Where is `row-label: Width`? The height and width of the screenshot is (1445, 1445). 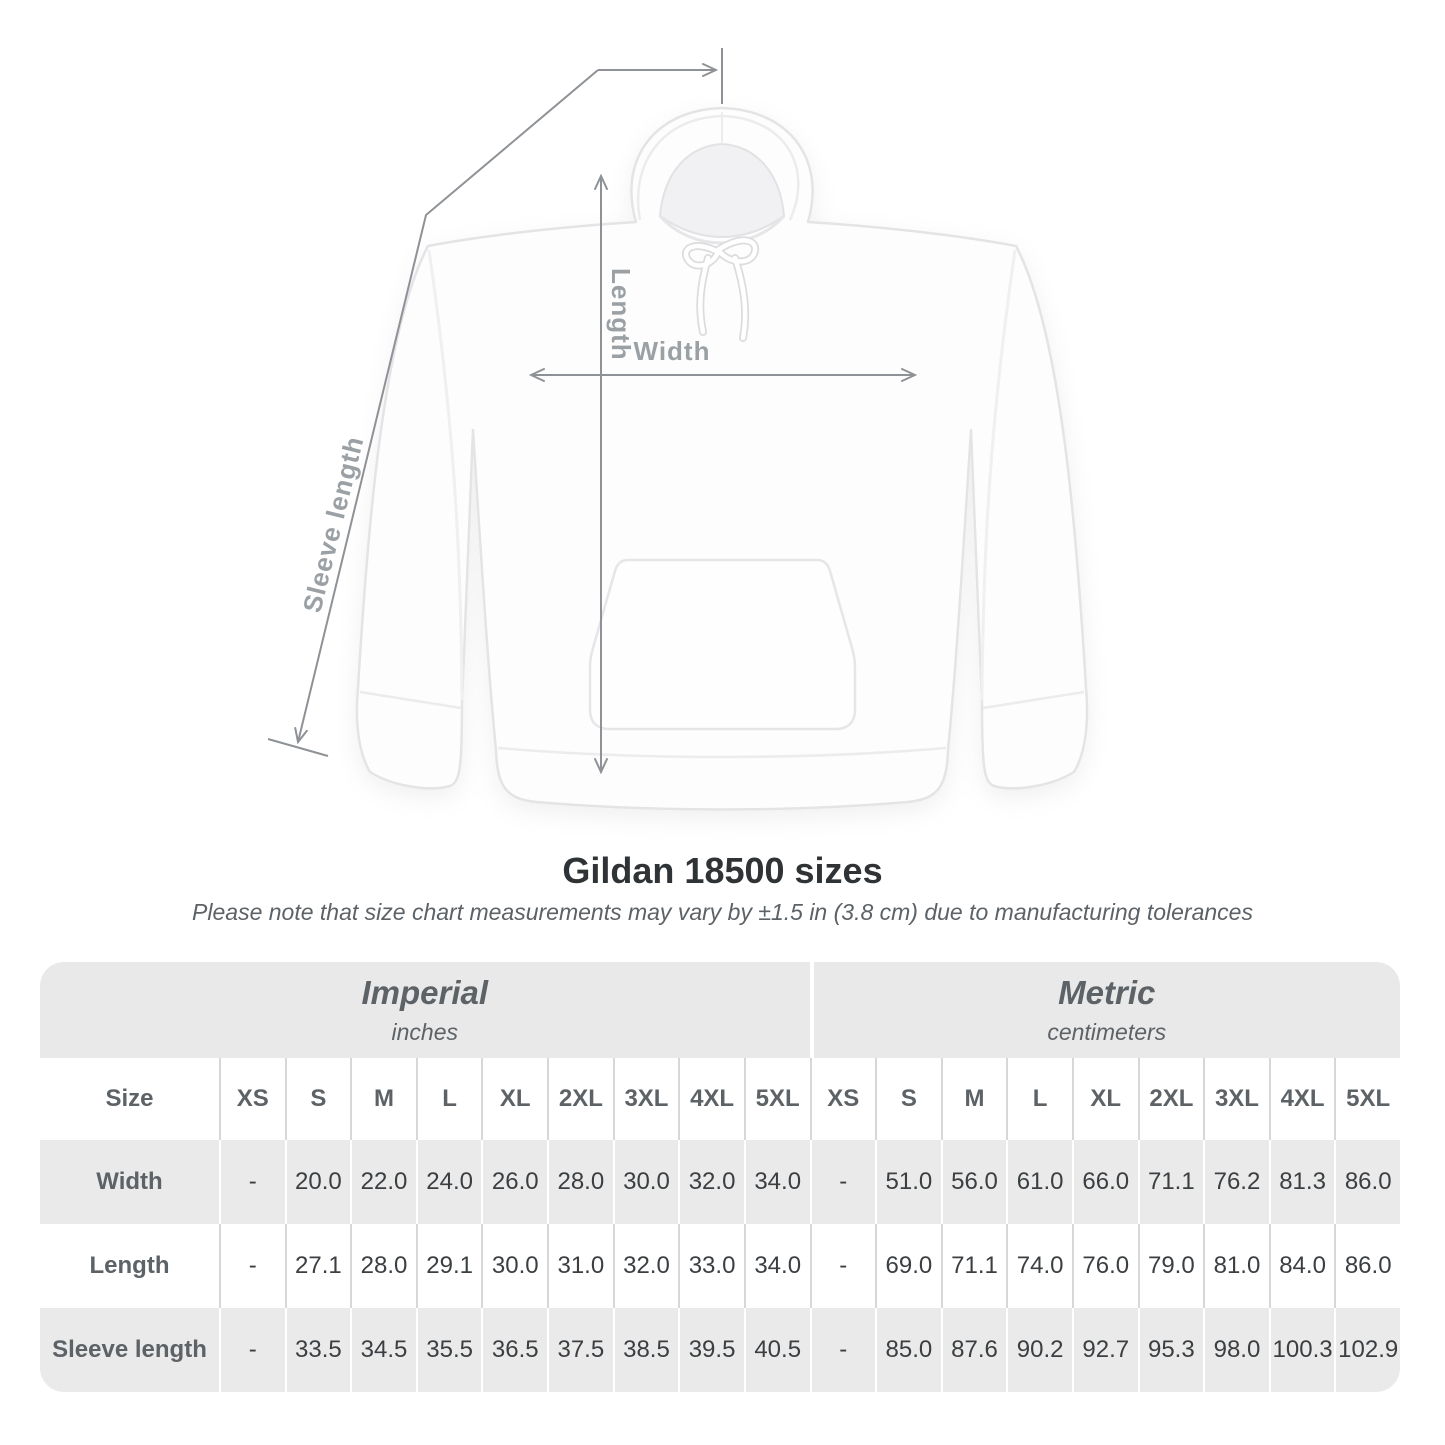
row-label: Width is located at coordinates (129, 1182).